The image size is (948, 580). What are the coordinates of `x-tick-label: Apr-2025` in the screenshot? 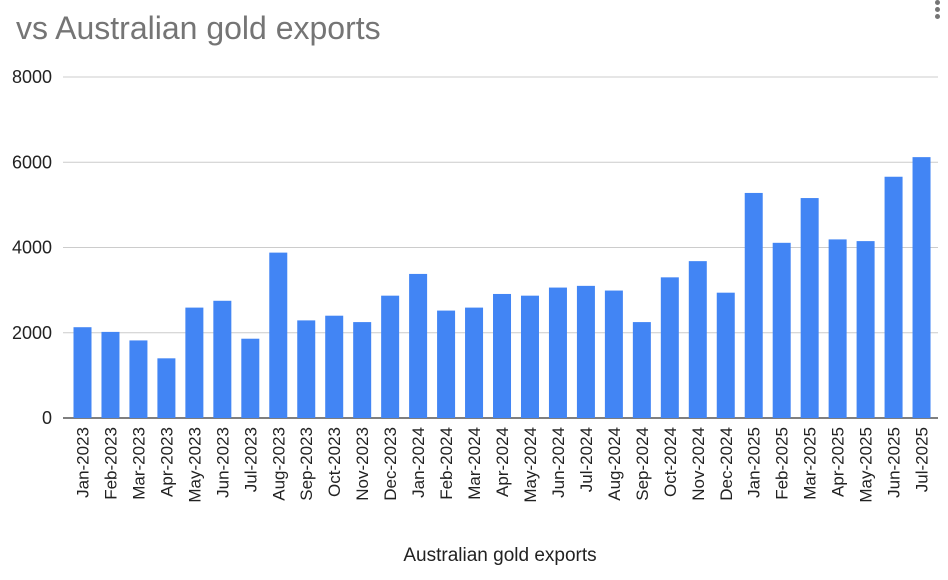 It's located at (838, 462).